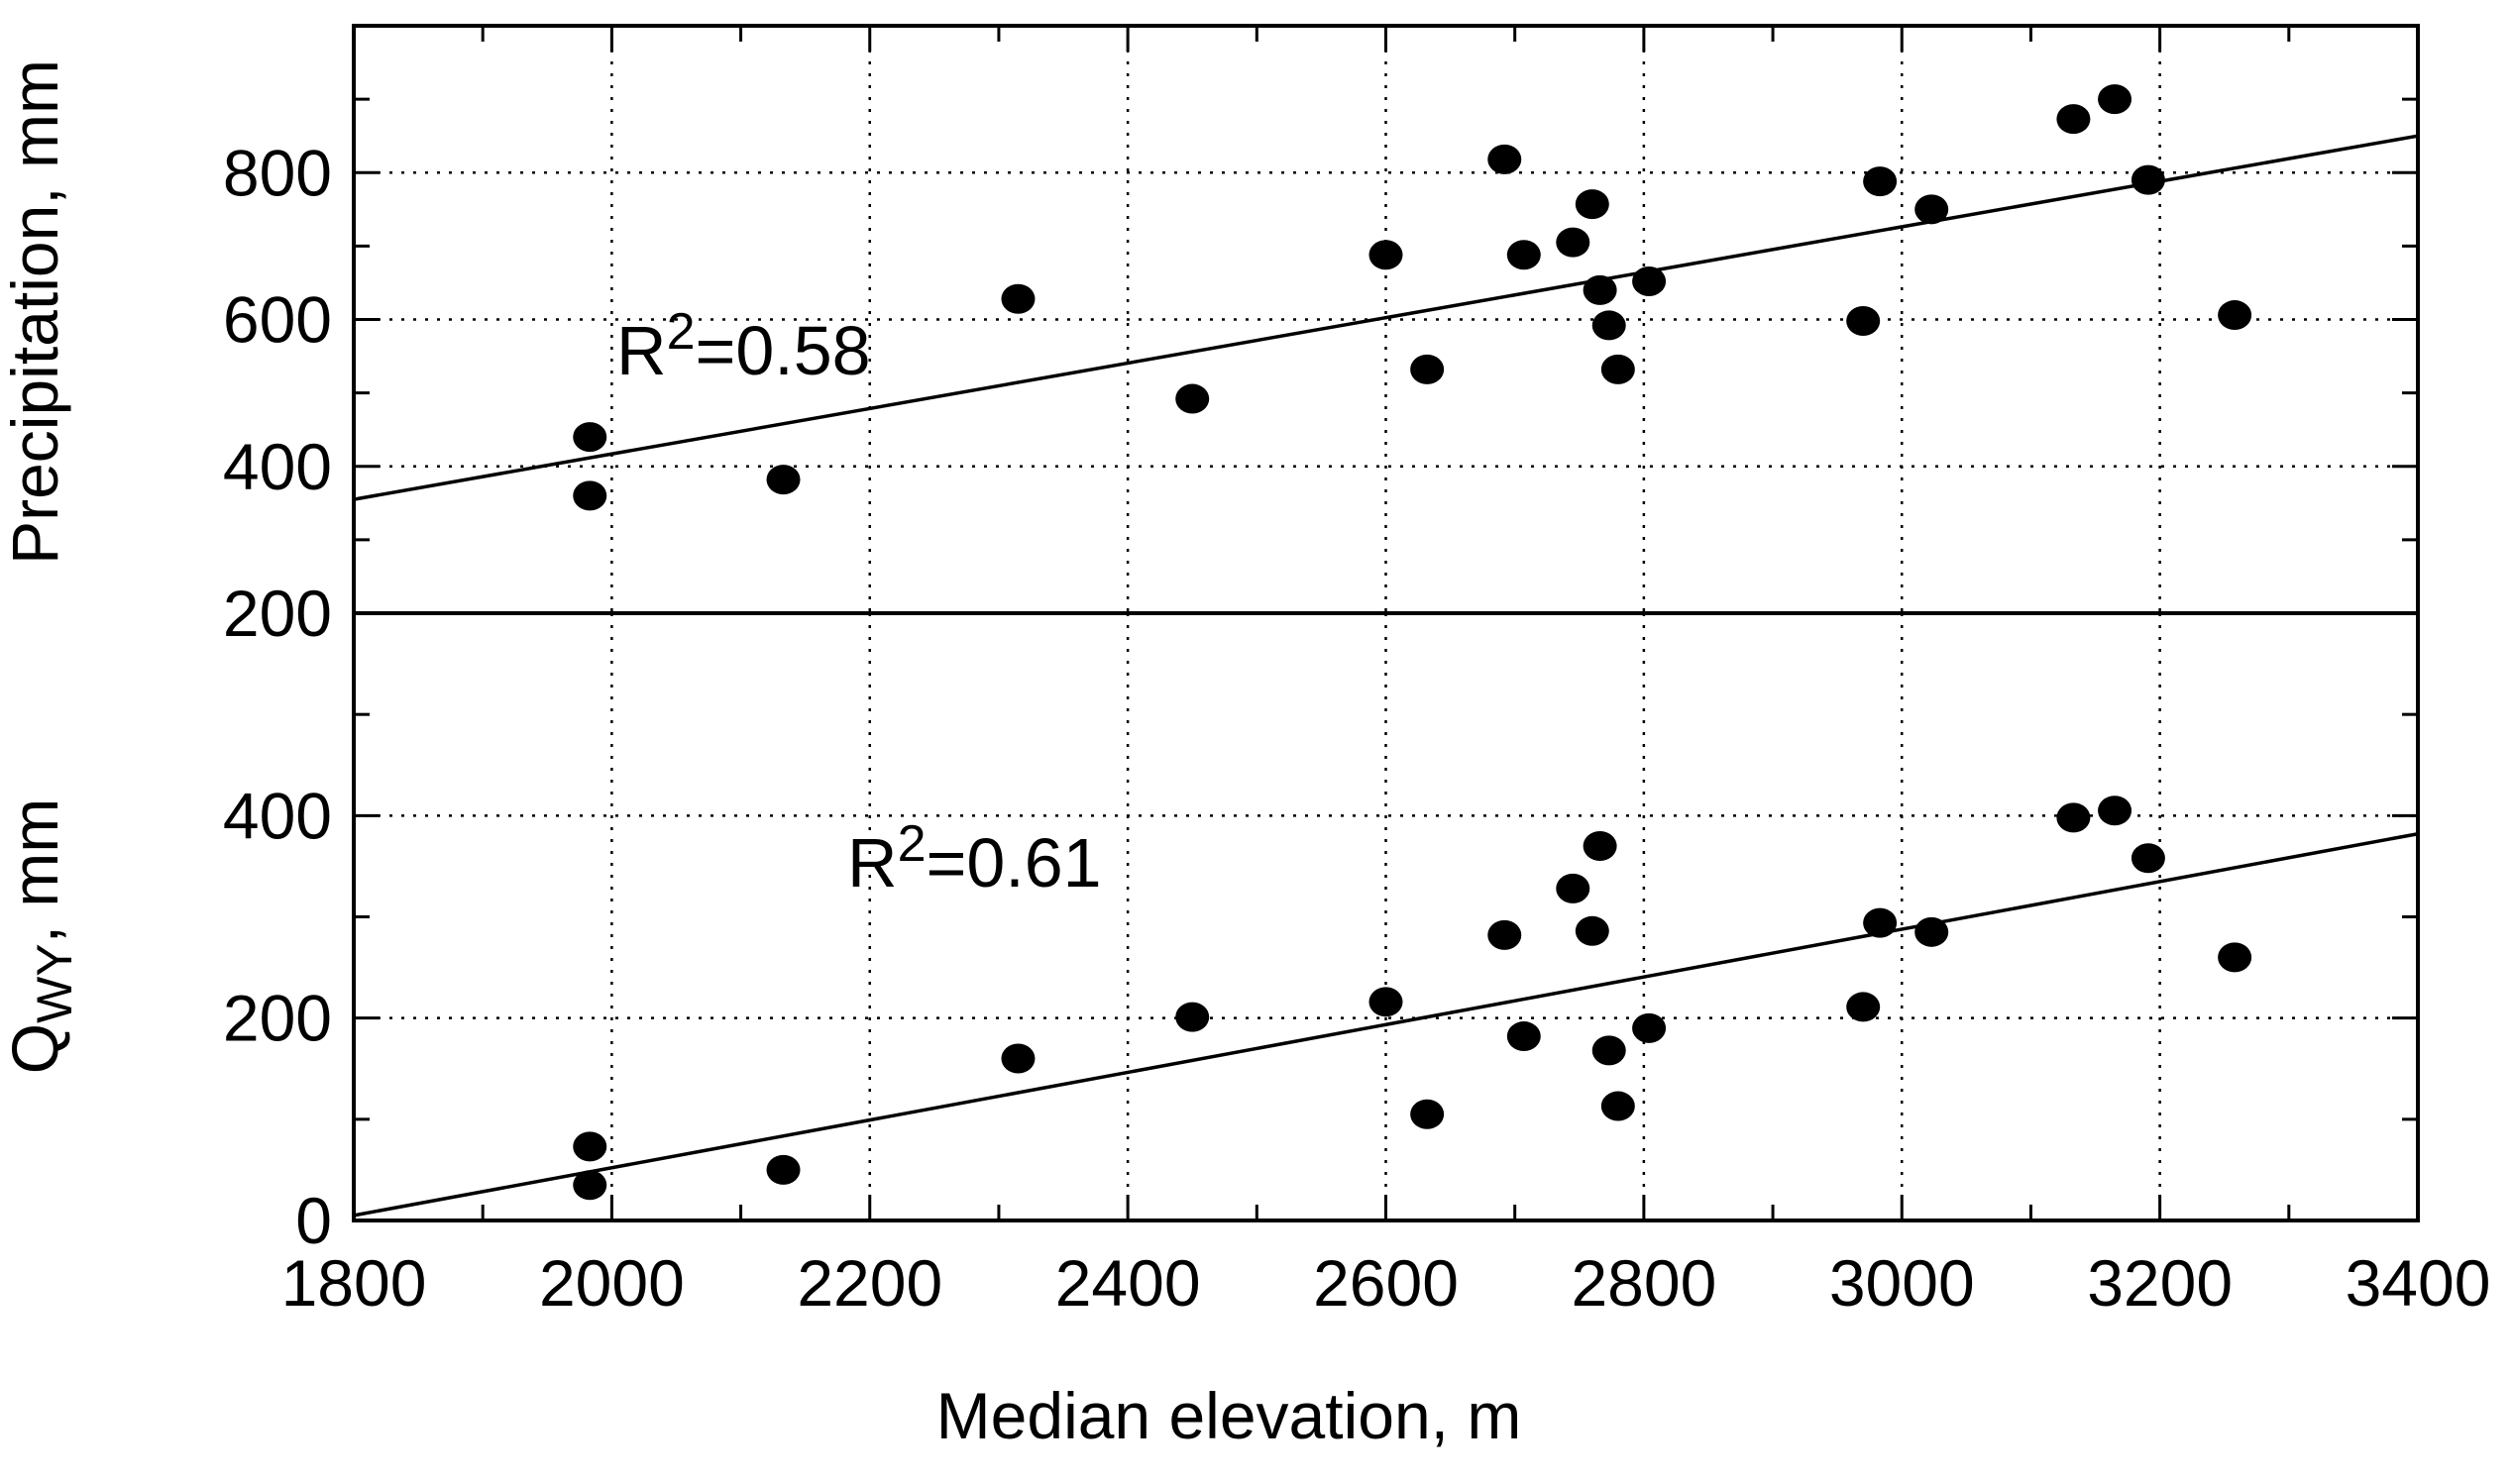 The height and width of the screenshot is (1484, 2514). What do you see at coordinates (974, 858) in the screenshot?
I see `bottom-r2-annotation: R2=0.61` at bounding box center [974, 858].